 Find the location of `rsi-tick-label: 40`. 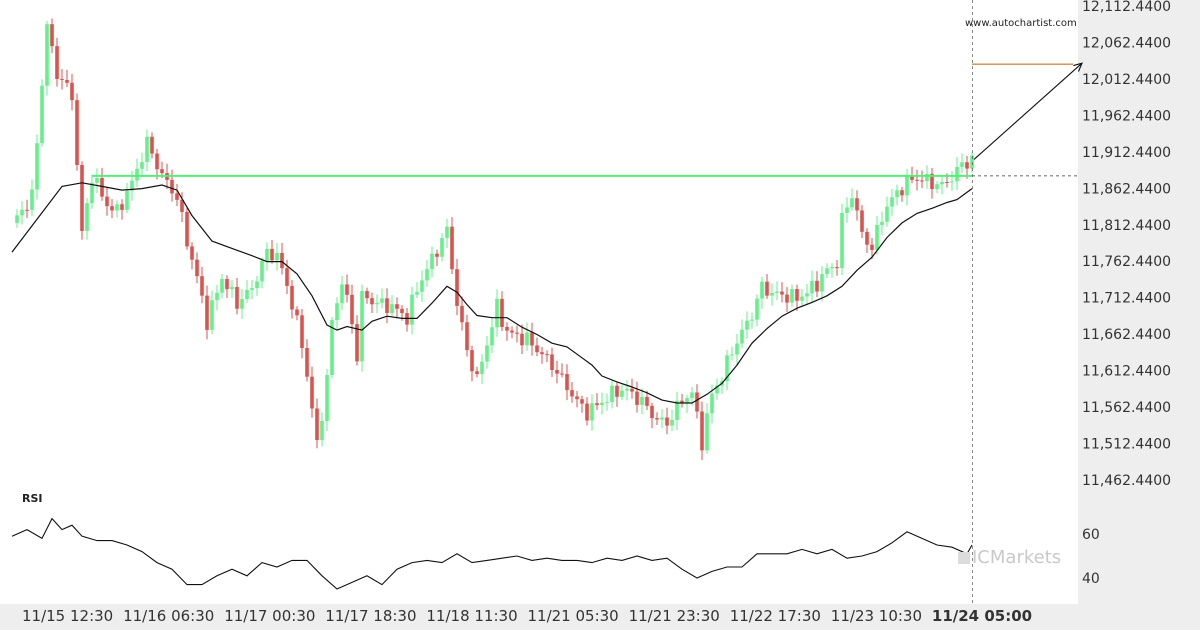

rsi-tick-label: 40 is located at coordinates (1091, 579).